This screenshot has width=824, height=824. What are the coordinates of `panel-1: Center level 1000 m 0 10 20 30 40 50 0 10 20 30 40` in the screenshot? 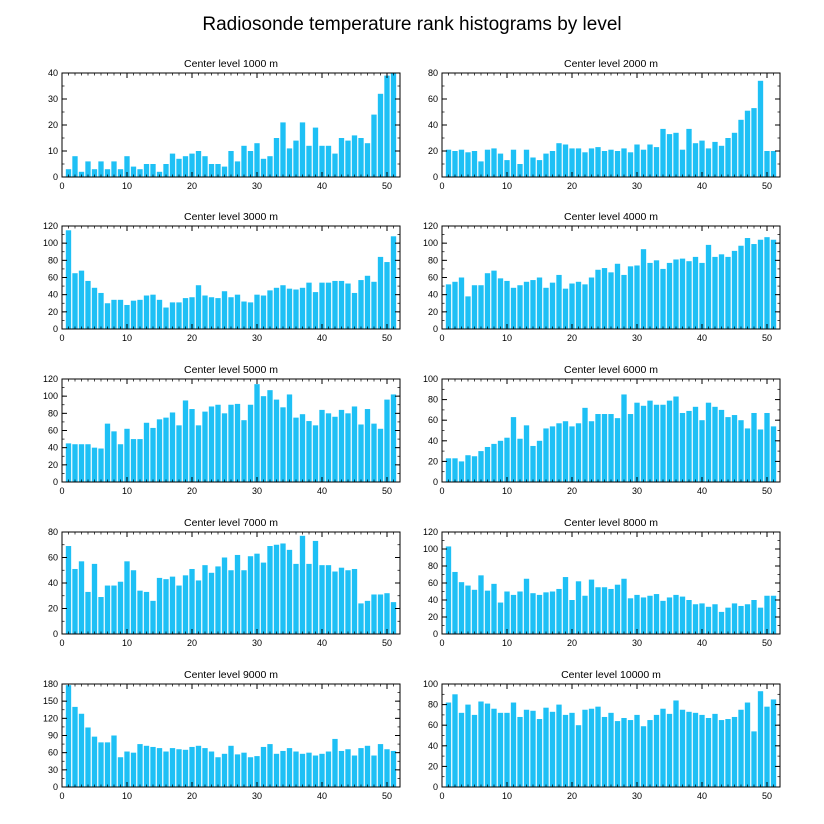 It's located at (224, 124).